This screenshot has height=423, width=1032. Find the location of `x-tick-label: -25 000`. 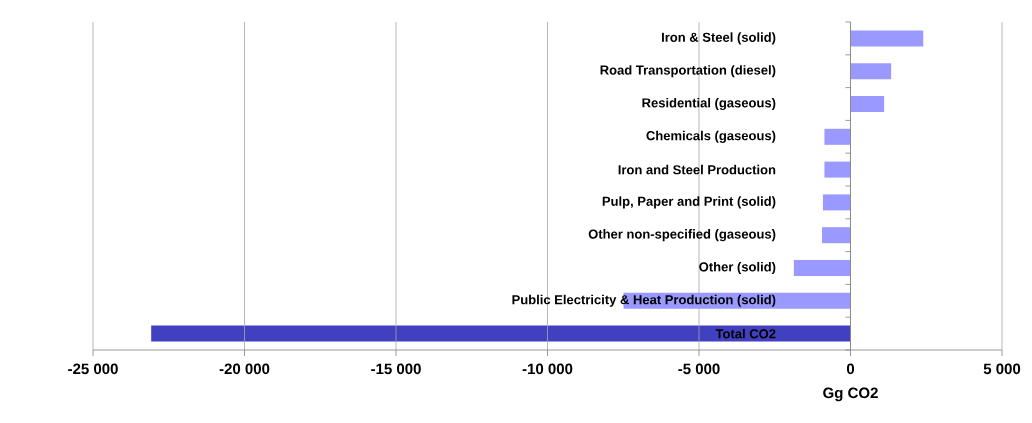

x-tick-label: -25 000 is located at coordinates (93, 369).